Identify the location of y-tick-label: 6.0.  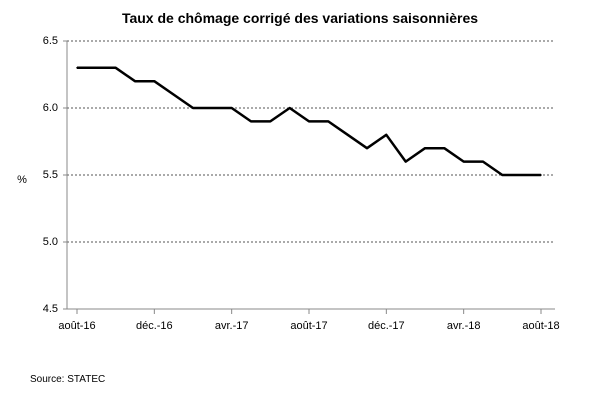
(50, 108).